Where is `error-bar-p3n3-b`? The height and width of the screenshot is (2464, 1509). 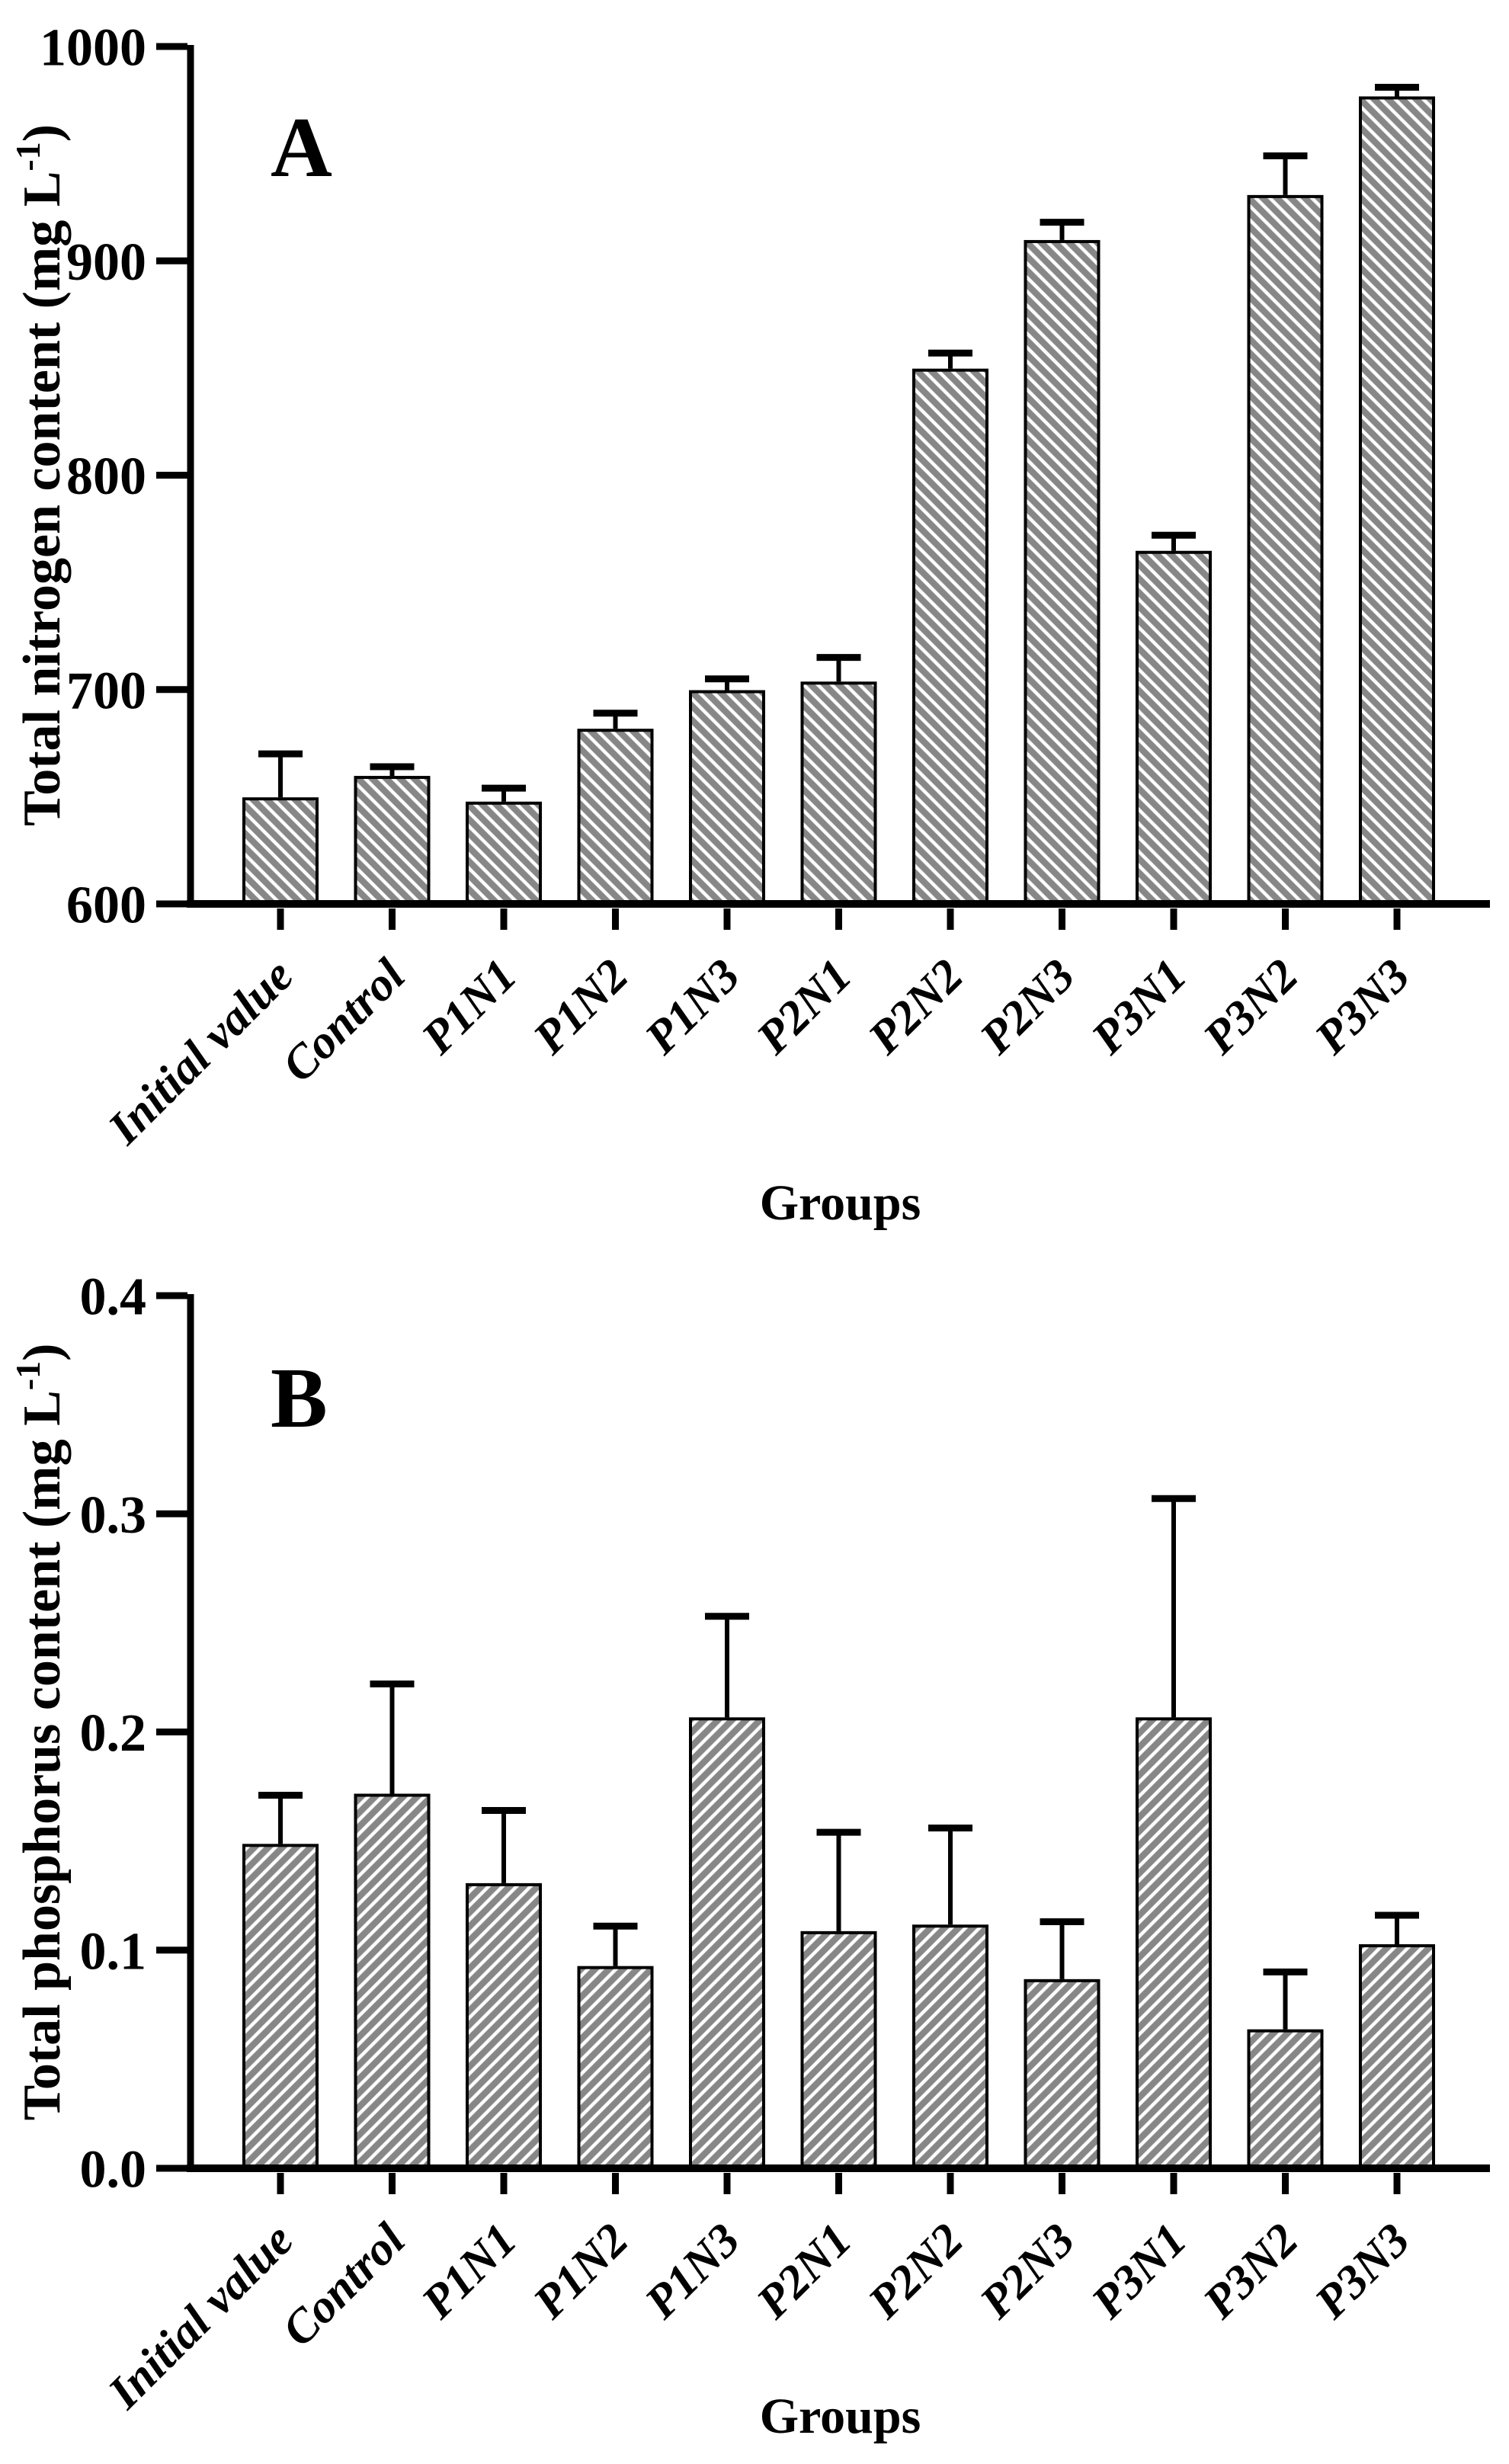
error-bar-p3n3-b is located at coordinates (1397, 1928).